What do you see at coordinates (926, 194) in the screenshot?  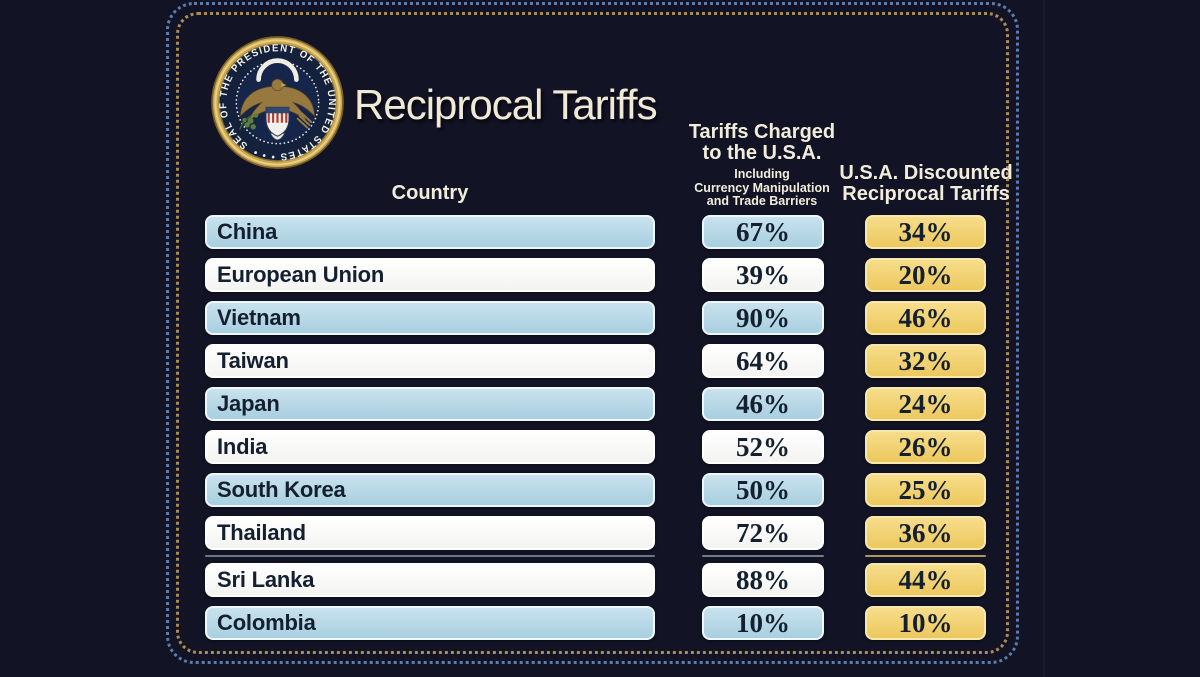 I see `discounted-header-line2: Reciprocal Tariffs` at bounding box center [926, 194].